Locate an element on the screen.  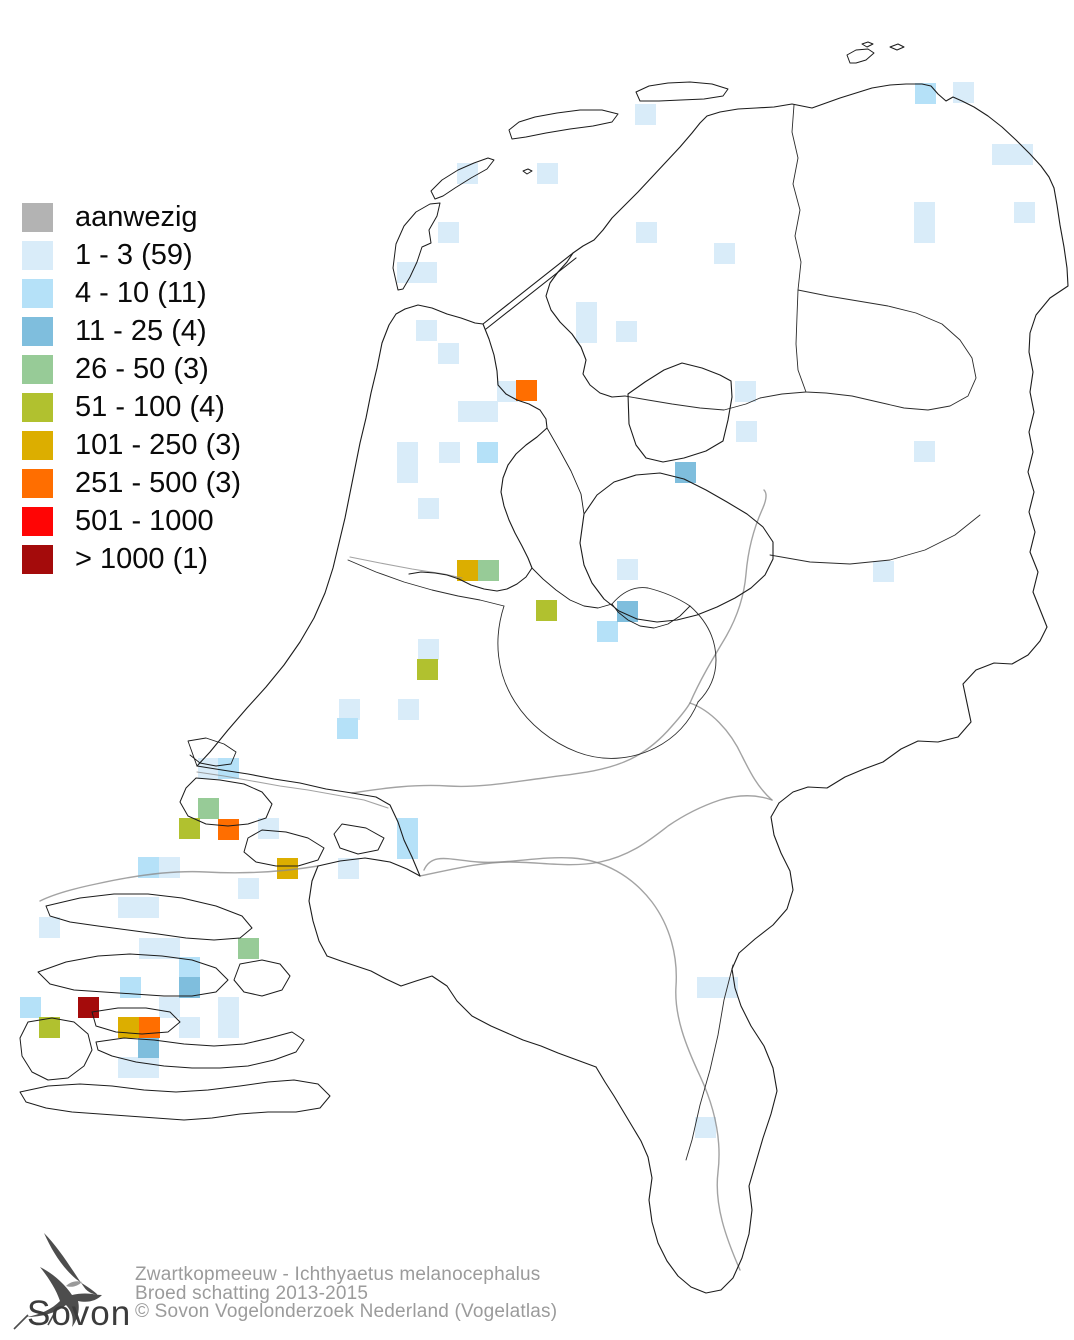
legend-swatch-present is located at coordinates (37, 217).